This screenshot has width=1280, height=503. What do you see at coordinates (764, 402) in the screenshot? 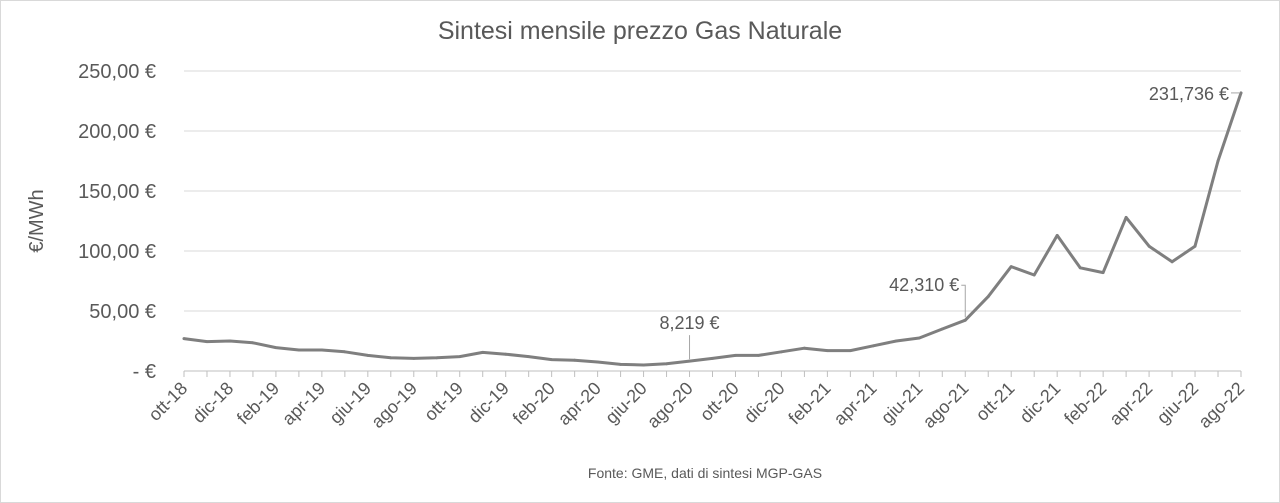
I see `x-tick-label: dic-20` at bounding box center [764, 402].